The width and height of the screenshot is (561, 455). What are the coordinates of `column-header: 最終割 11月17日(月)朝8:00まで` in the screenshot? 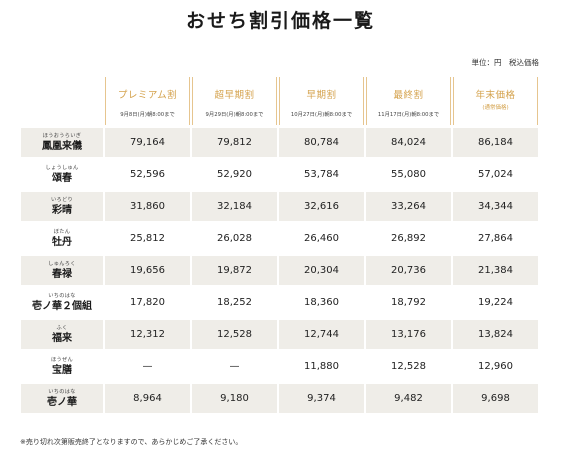 It's located at (408, 101).